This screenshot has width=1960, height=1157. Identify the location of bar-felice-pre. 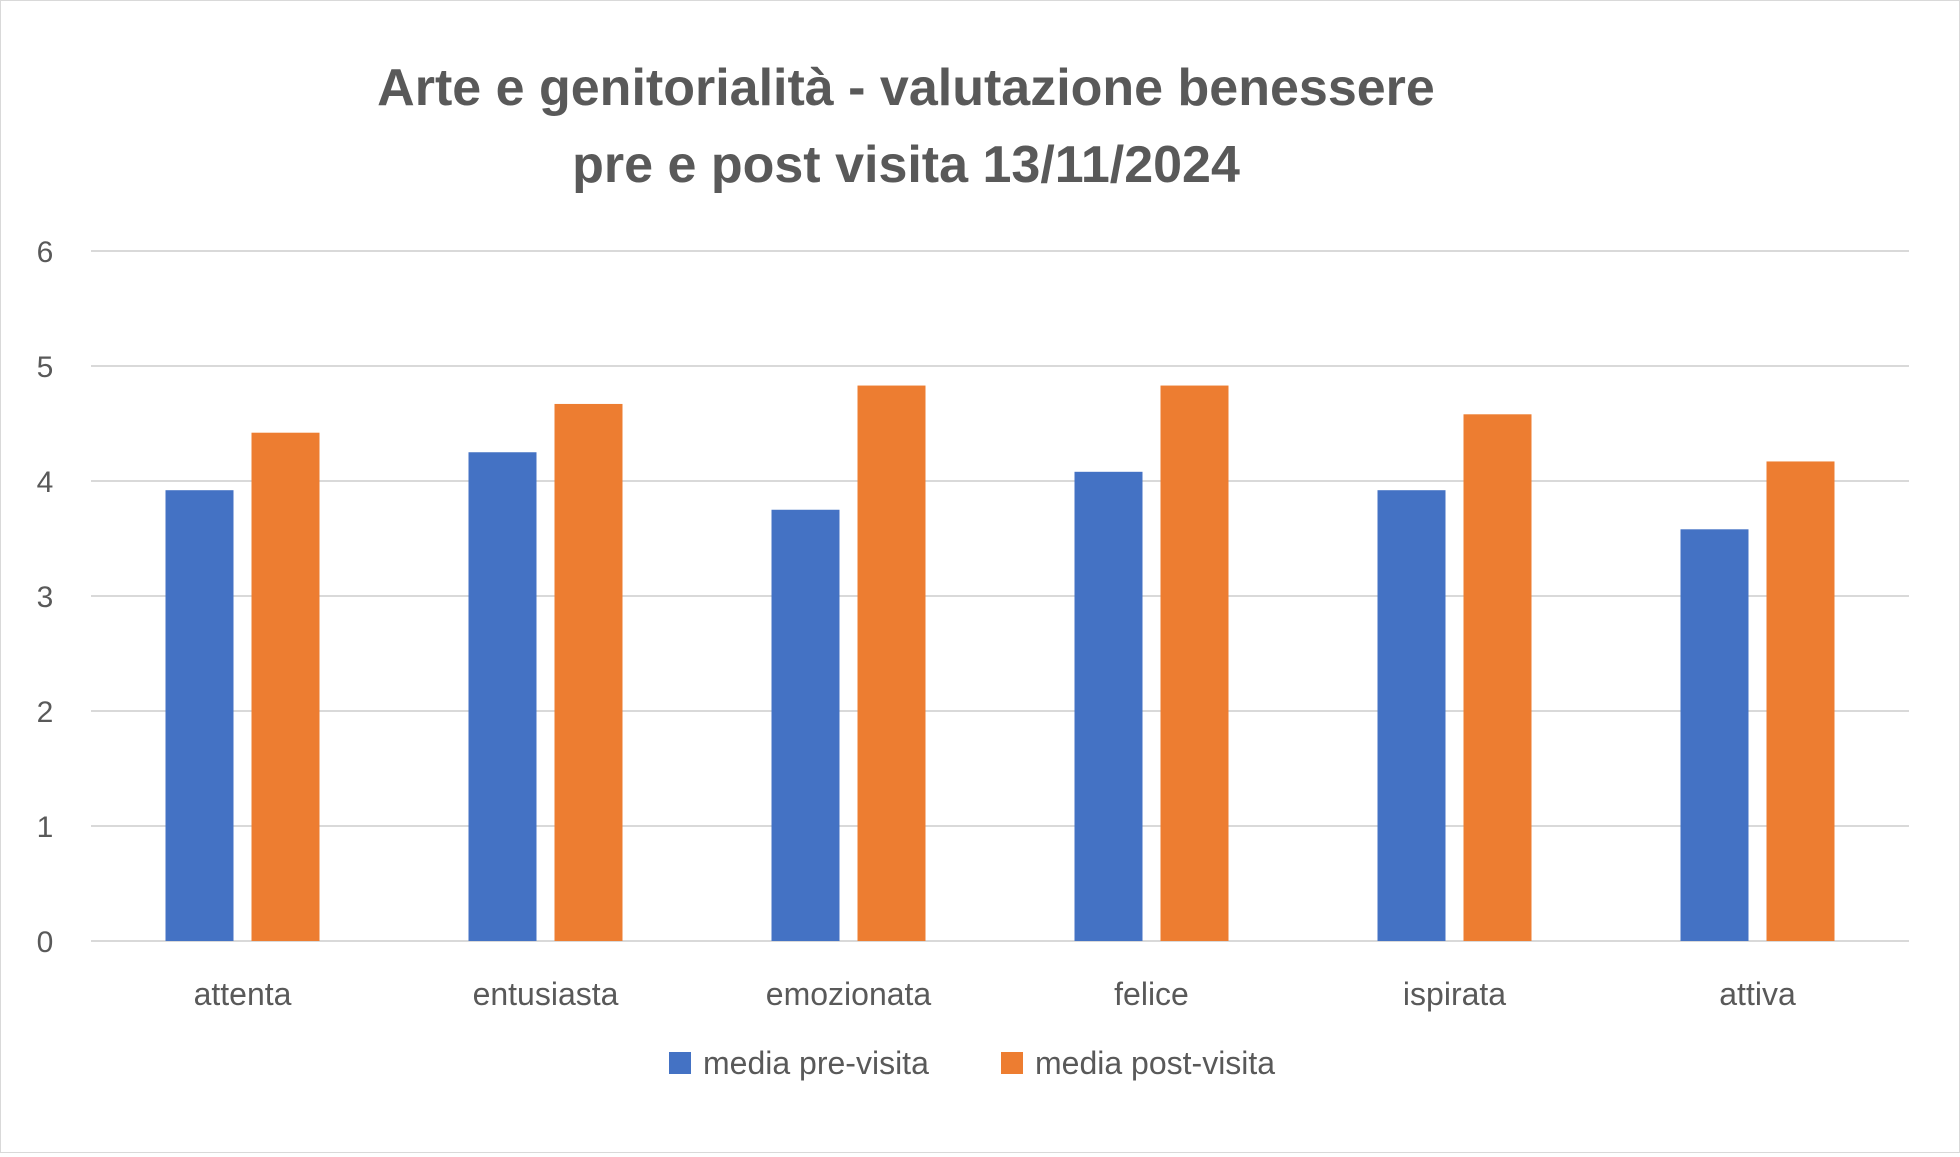
(1108, 706).